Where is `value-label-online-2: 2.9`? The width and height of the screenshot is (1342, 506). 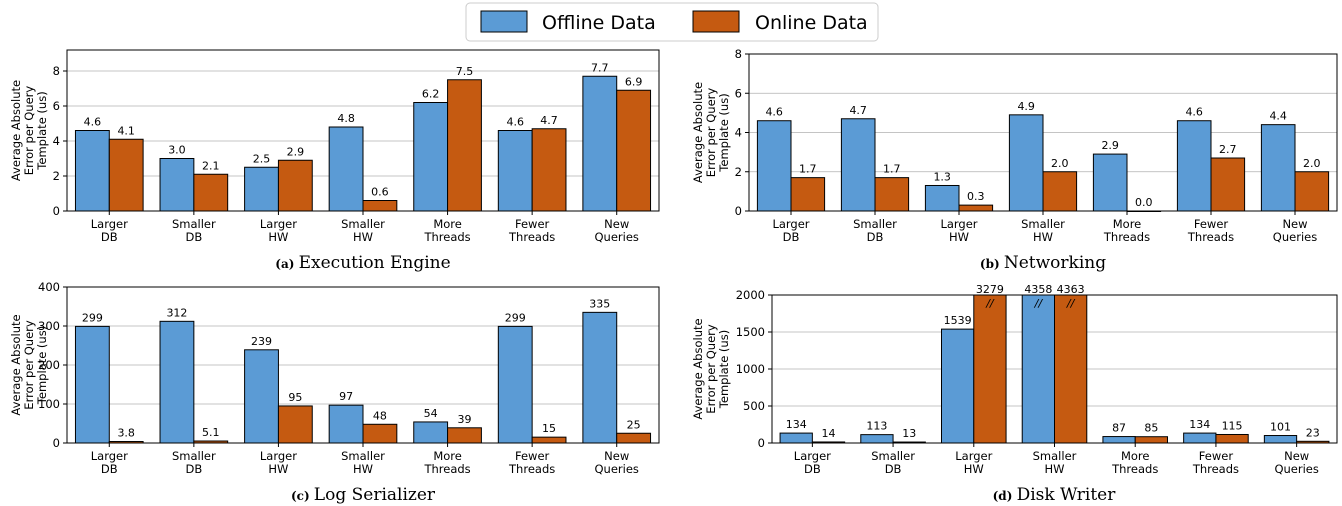
value-label-online-2: 2.9 is located at coordinates (296, 151).